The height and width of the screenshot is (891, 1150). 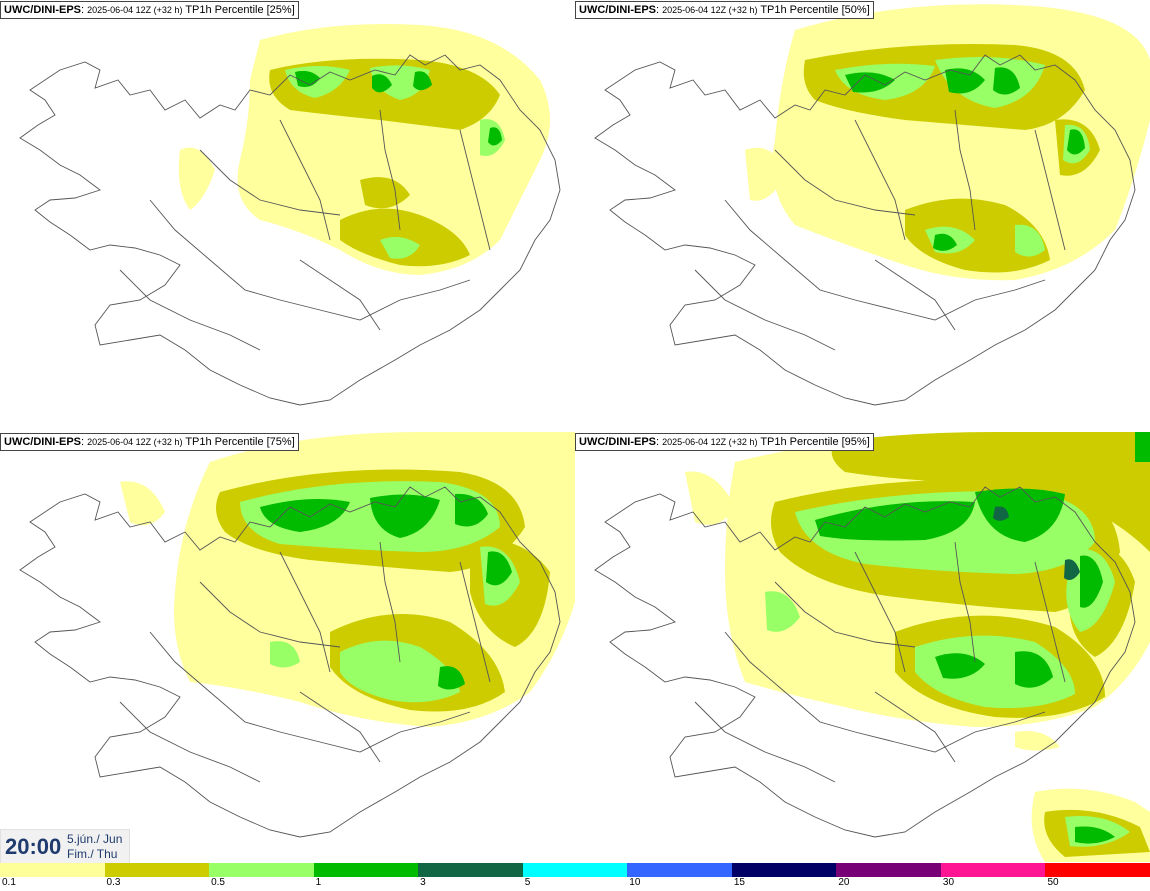 I want to click on valid-time-clock: 20:00, so click(x=33, y=846).